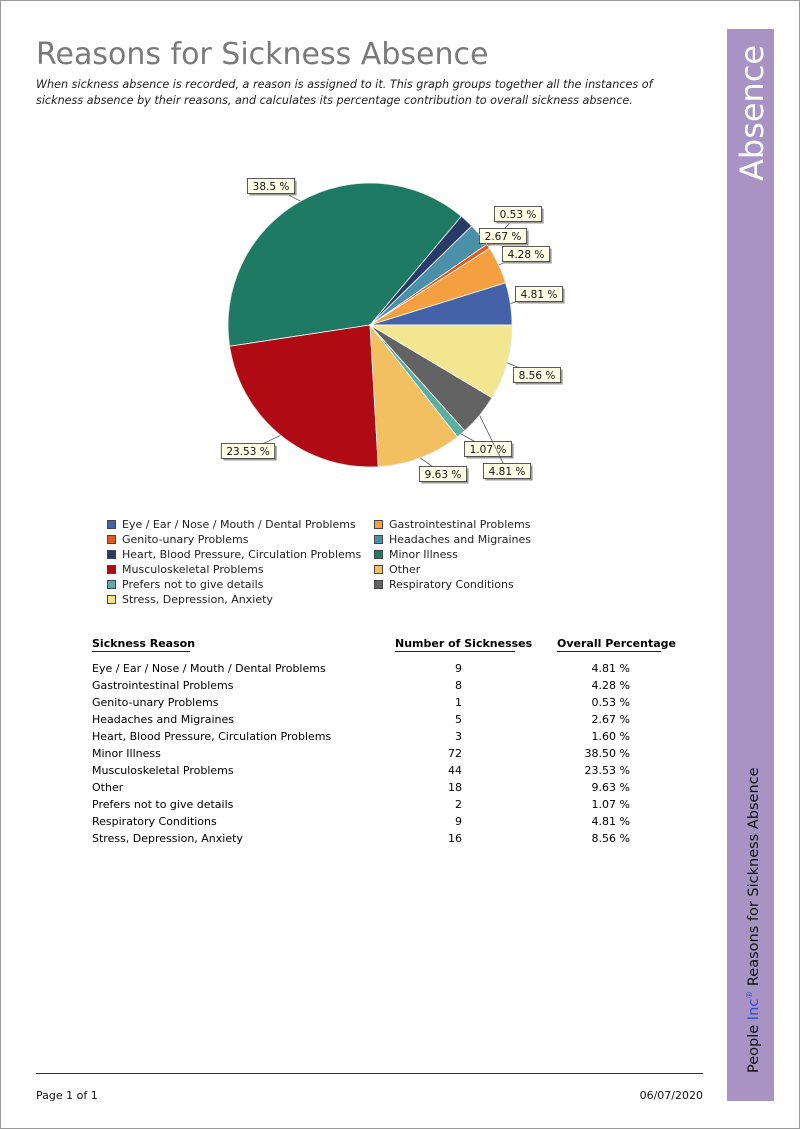  Describe the element at coordinates (400, 753) in the screenshot. I see `table-row: Minor Illness 72 38.50 %` at that location.